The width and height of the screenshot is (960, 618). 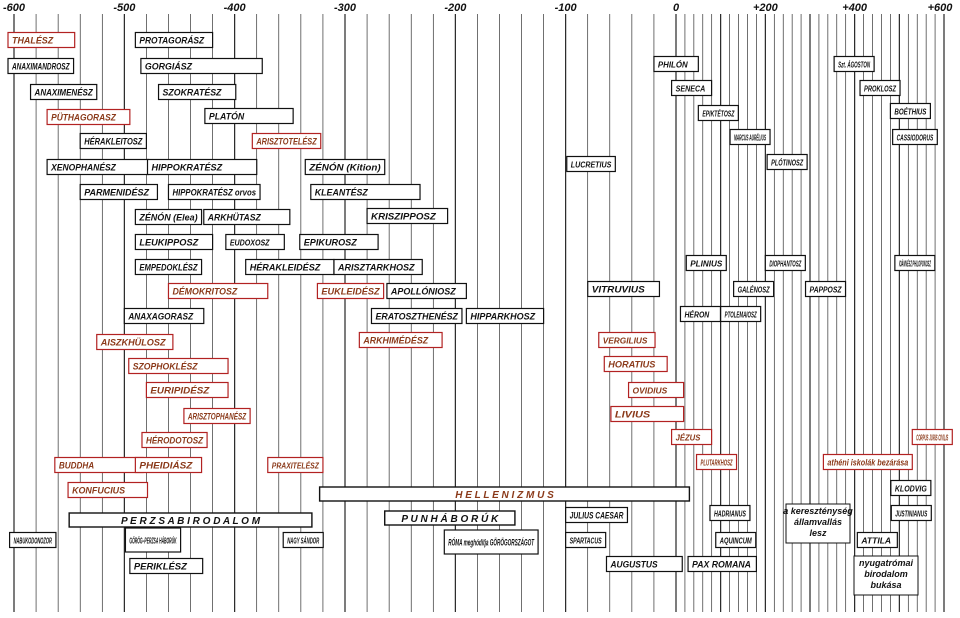 I want to click on entry-label: Szt. ÁGOSTON, so click(x=854, y=65).